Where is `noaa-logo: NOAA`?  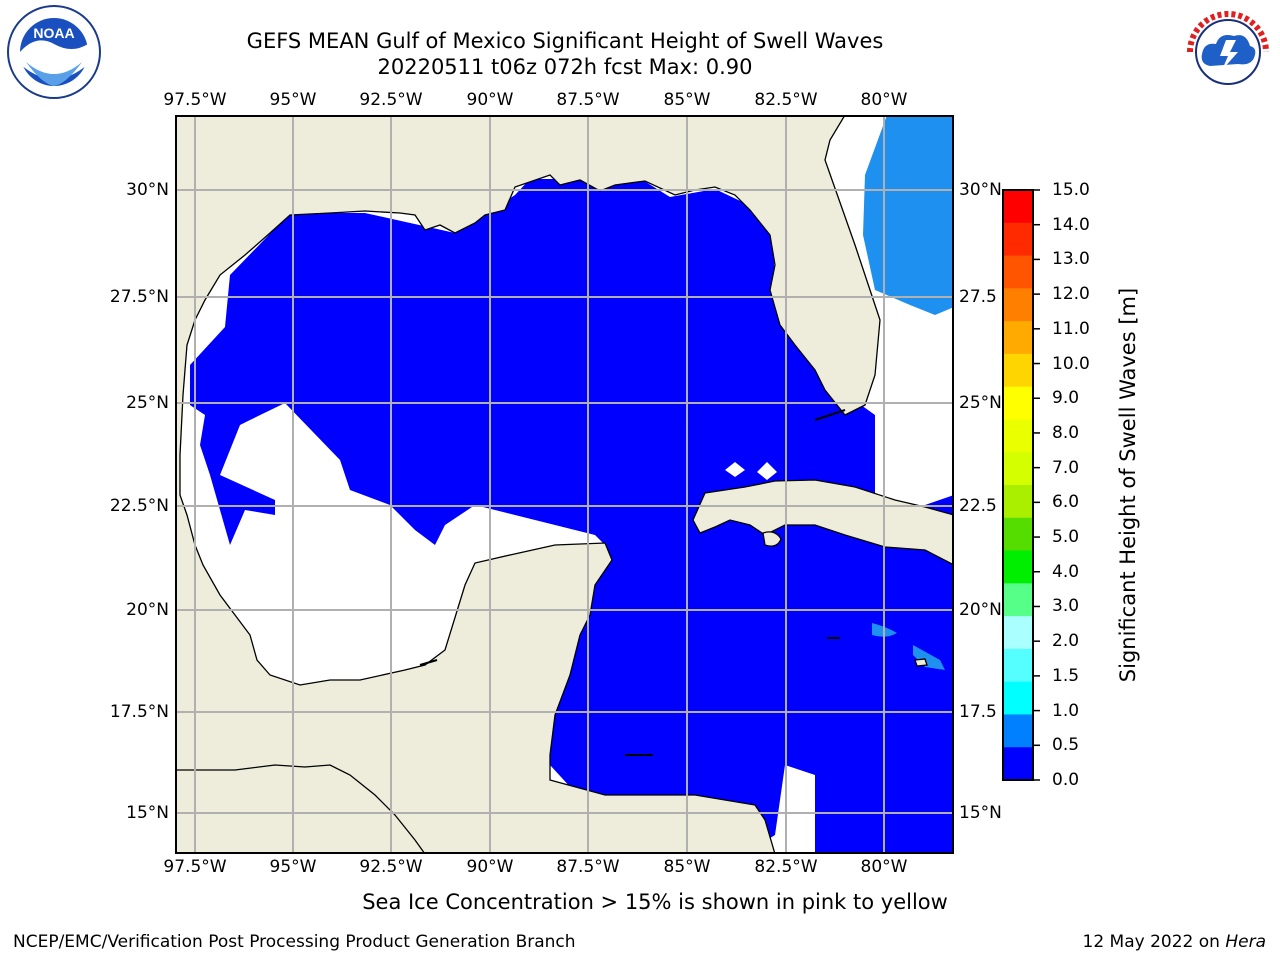 noaa-logo: NOAA is located at coordinates (54, 52).